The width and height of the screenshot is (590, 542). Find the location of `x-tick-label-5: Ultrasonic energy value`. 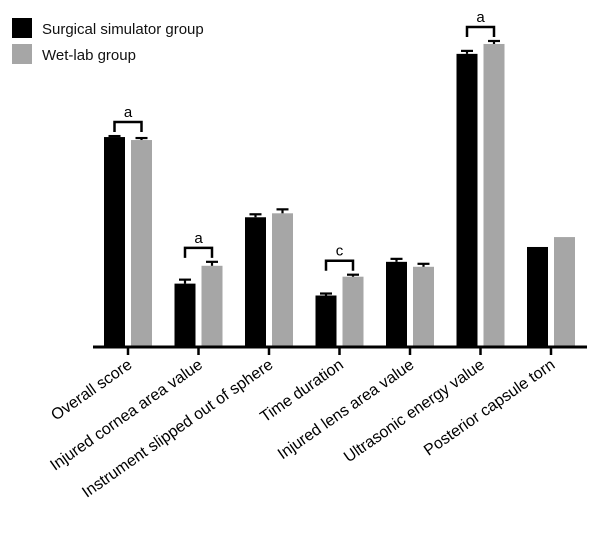

x-tick-label-5: Ultrasonic energy value is located at coordinates (414, 411).